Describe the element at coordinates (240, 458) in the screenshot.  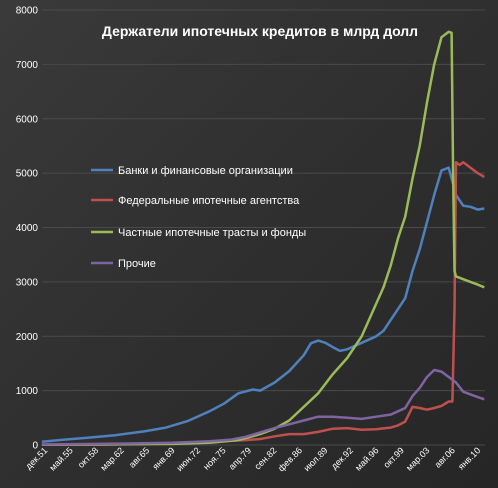
I see `x-tick-label: апр.79` at that location.